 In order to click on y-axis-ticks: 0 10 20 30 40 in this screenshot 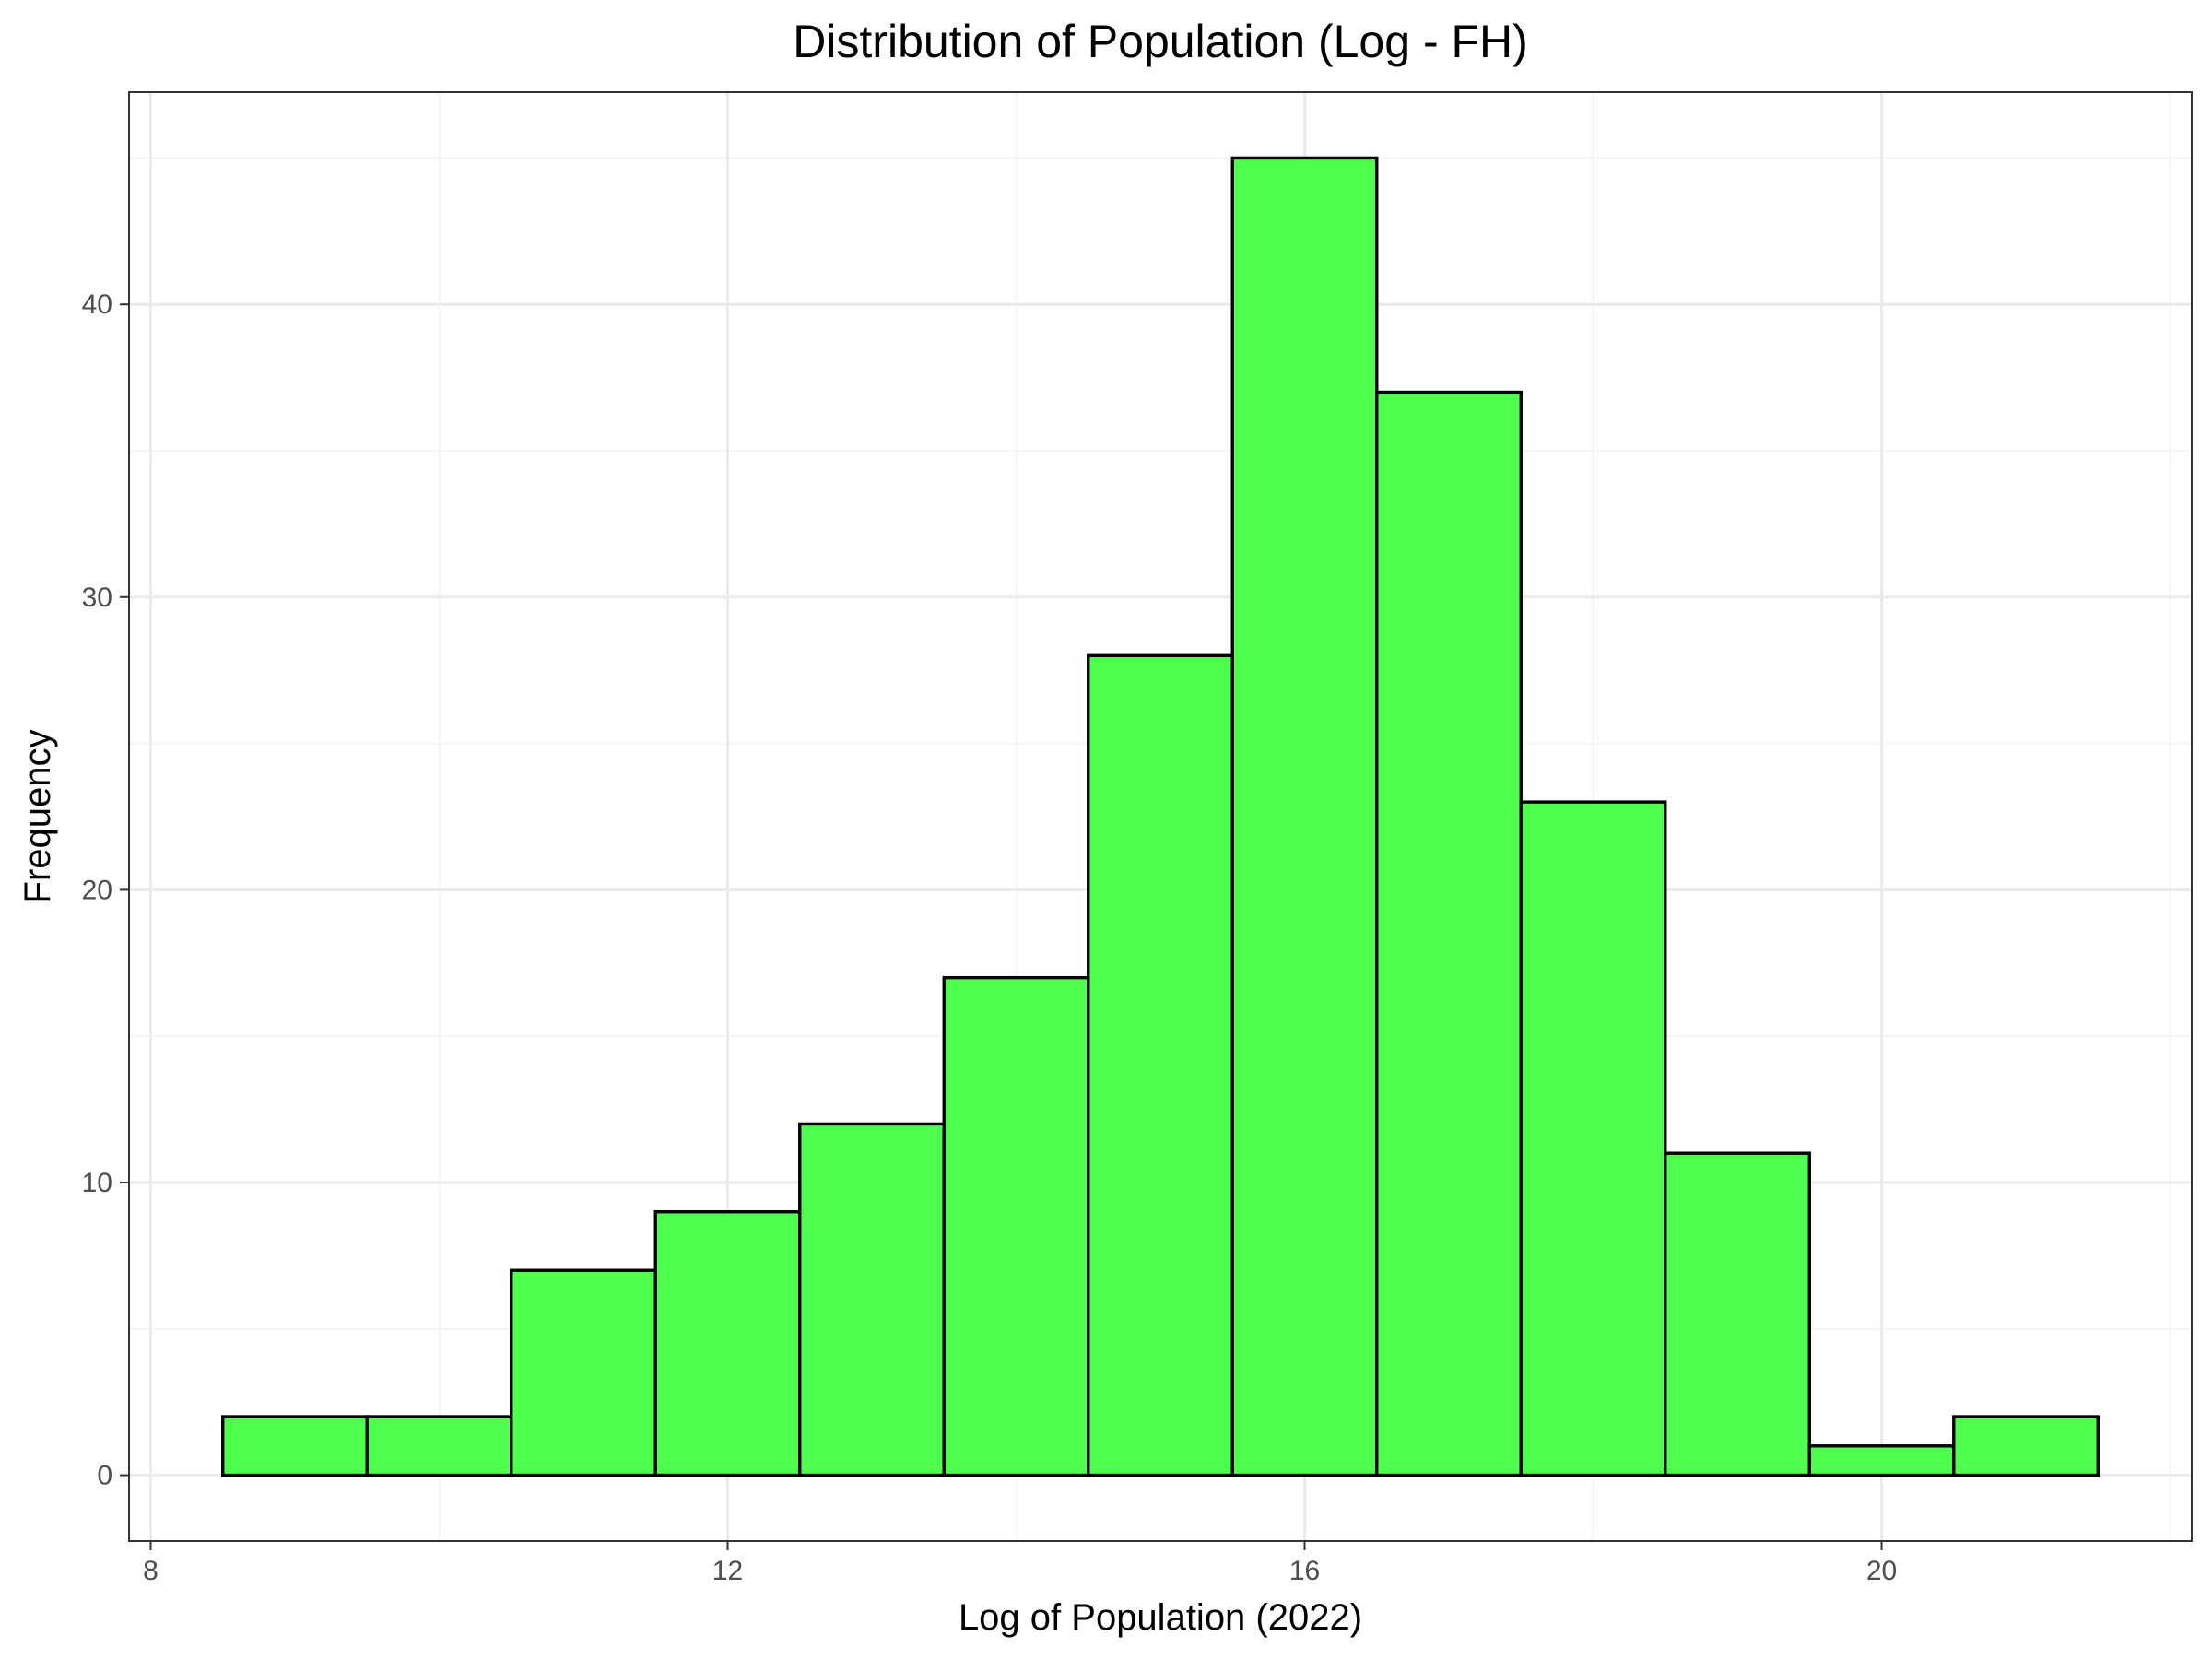, I will do `click(105, 890)`.